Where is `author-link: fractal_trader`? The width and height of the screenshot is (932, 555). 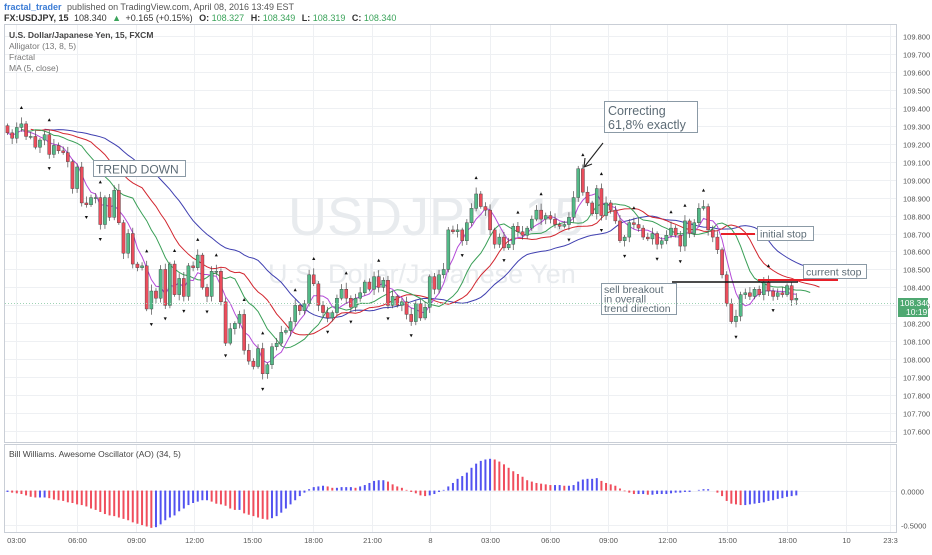
author-link: fractal_trader is located at coordinates (33, 7).